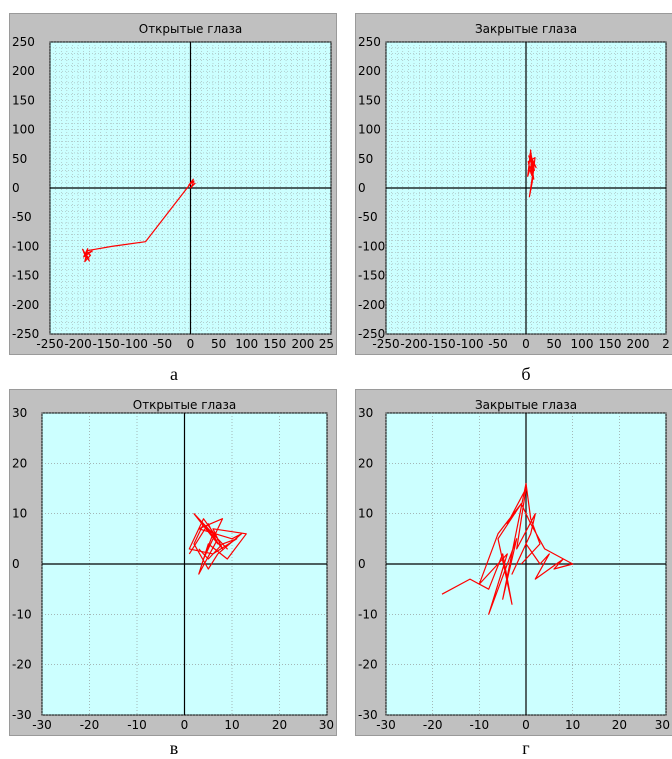 The width and height of the screenshot is (672, 759). What do you see at coordinates (174, 748) in the screenshot?
I see `caption-c: в` at bounding box center [174, 748].